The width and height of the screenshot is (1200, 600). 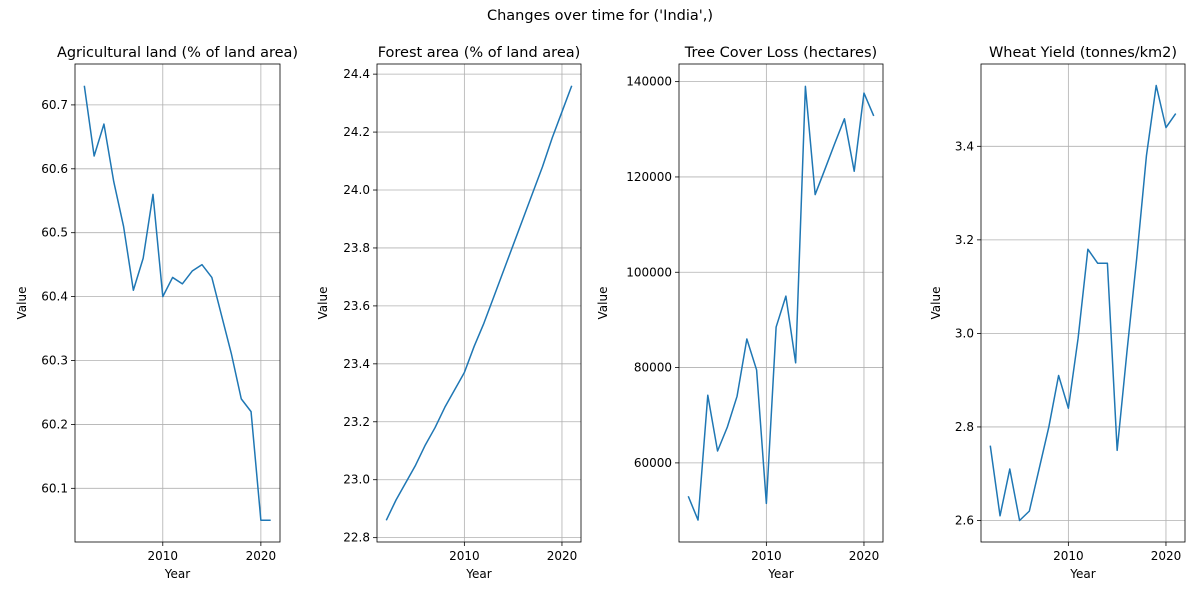 What do you see at coordinates (356, 306) in the screenshot?
I see `y-tick-label: 23.6` at bounding box center [356, 306].